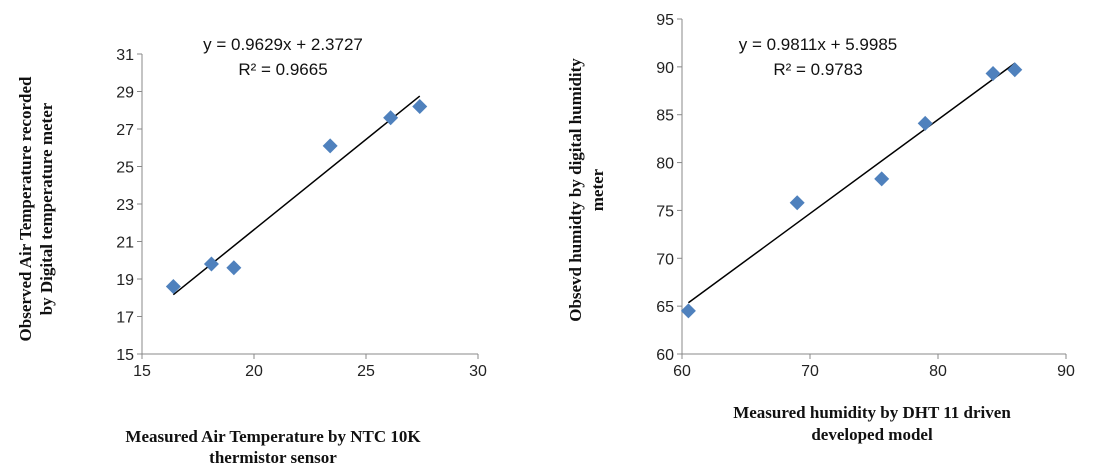 This screenshot has width=1100, height=469. What do you see at coordinates (254, 371) in the screenshot?
I see `temp-x-tick-label: 20` at bounding box center [254, 371].